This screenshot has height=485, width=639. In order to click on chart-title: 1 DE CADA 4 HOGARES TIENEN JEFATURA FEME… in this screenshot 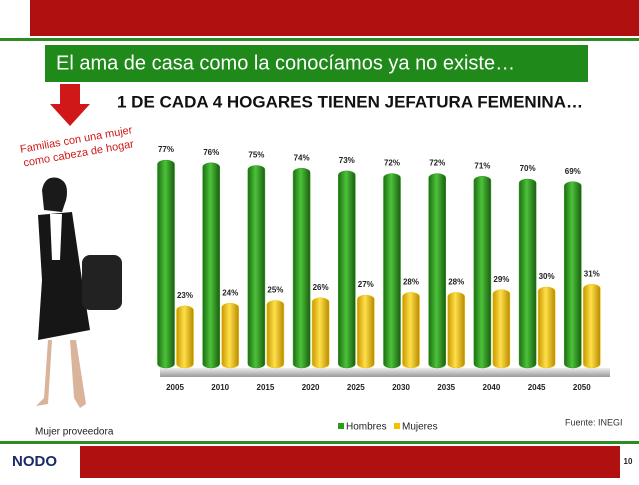, I will do `click(350, 101)`.